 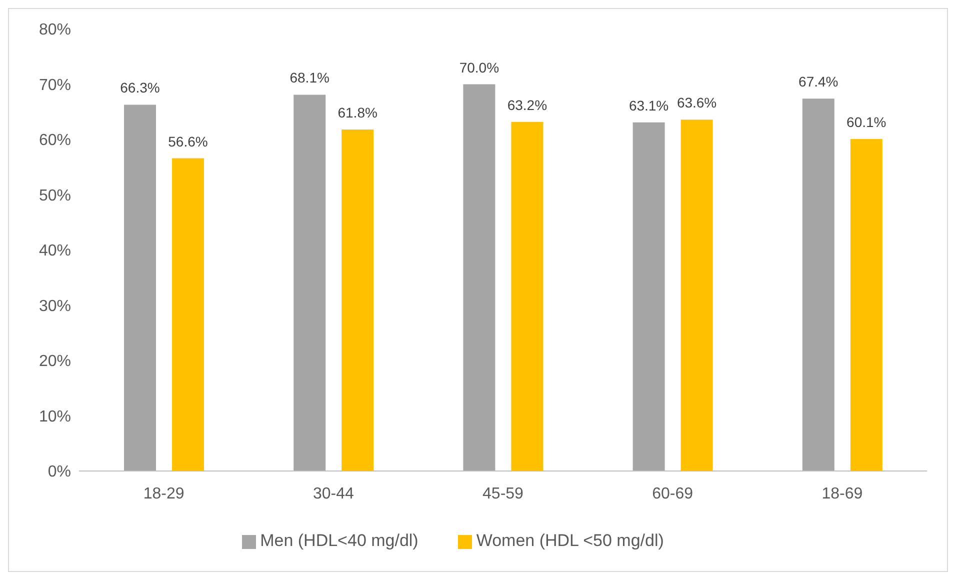 I want to click on data-label: 70.0%, so click(x=479, y=67).